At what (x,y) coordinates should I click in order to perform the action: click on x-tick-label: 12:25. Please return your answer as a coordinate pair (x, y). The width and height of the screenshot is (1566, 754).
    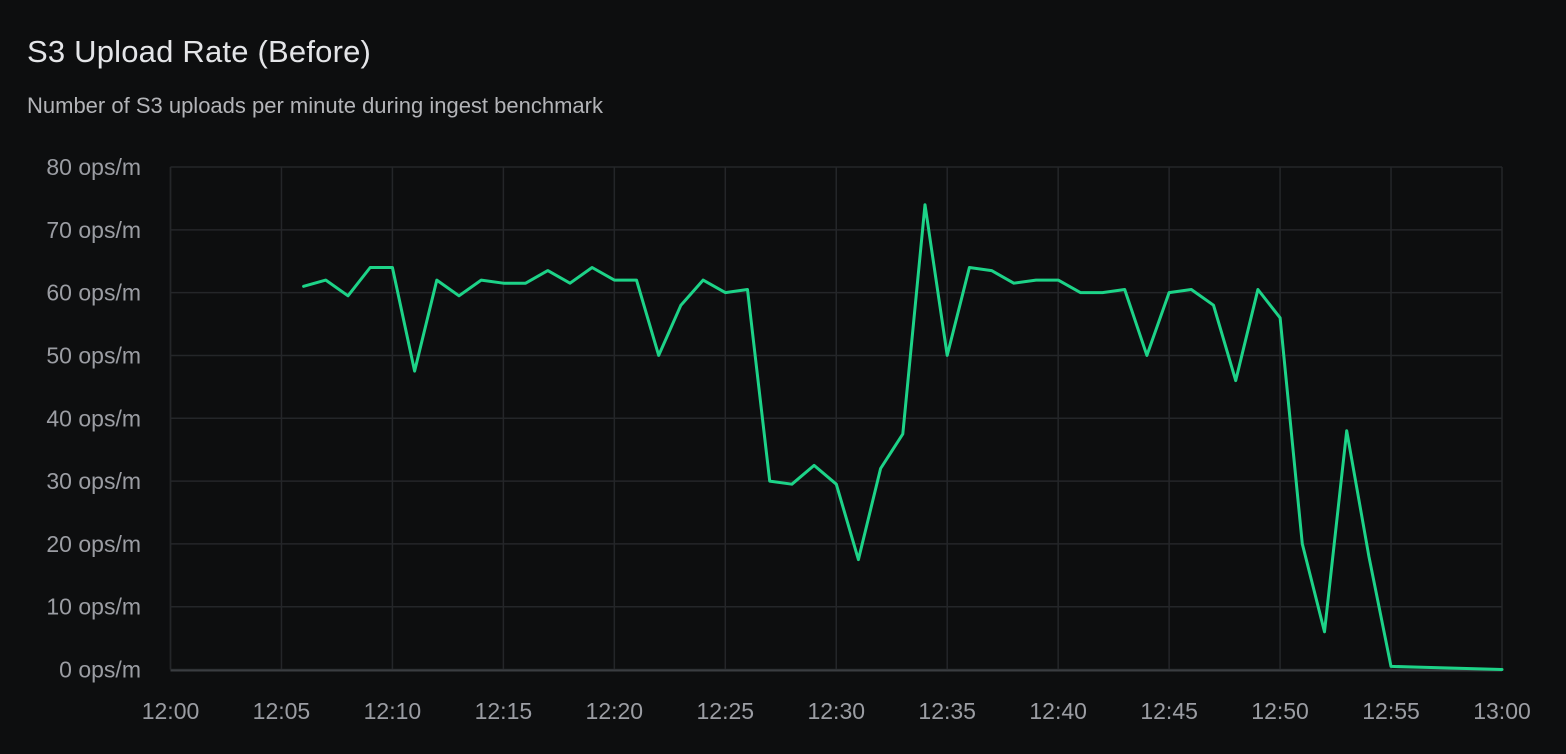
    Looking at the image, I should click on (726, 711).